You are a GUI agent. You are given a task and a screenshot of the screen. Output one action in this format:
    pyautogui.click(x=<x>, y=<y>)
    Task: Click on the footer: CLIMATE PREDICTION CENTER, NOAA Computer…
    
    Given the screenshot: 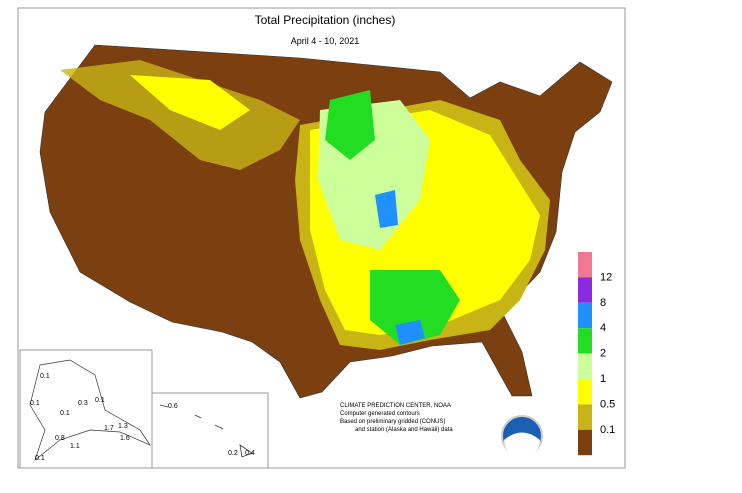 What is the action you would take?
    pyautogui.click(x=396, y=418)
    